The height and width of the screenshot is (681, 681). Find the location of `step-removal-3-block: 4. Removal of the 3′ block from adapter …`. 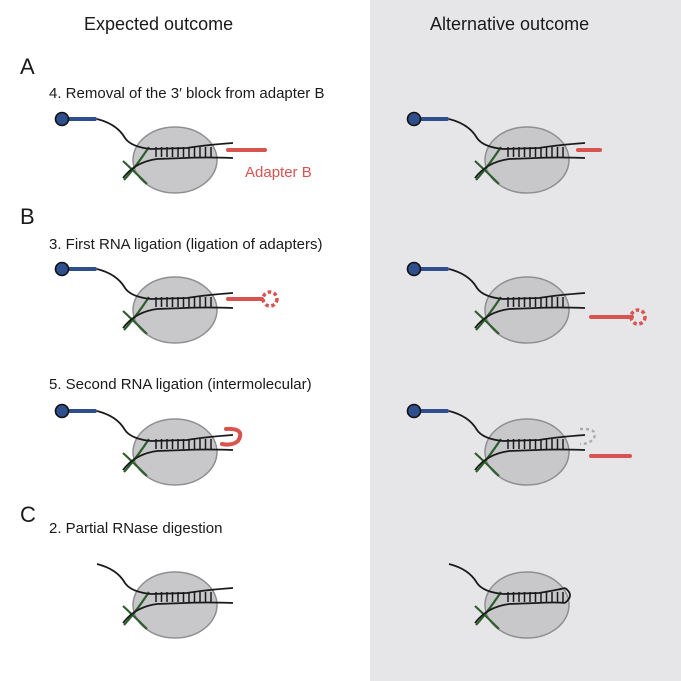

step-removal-3-block: 4. Removal of the 3′ block from adapter … is located at coordinates (187, 93).